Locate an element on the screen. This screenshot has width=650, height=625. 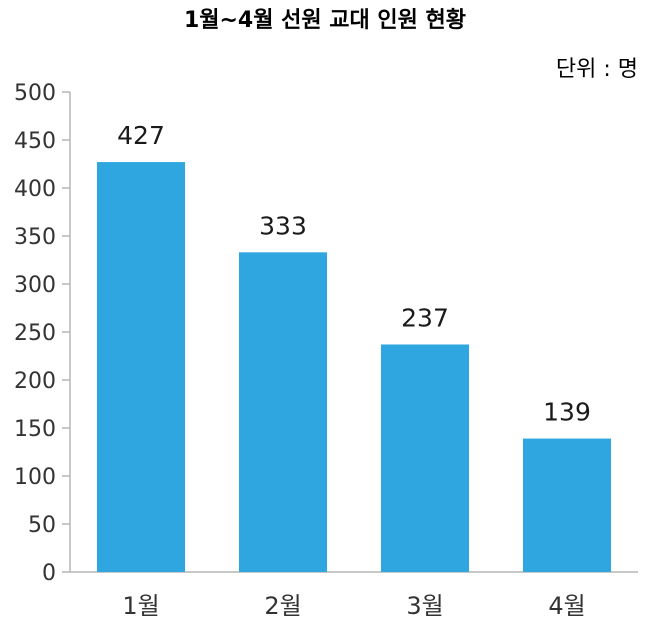
y-tick-label: 250 is located at coordinates (35, 333).